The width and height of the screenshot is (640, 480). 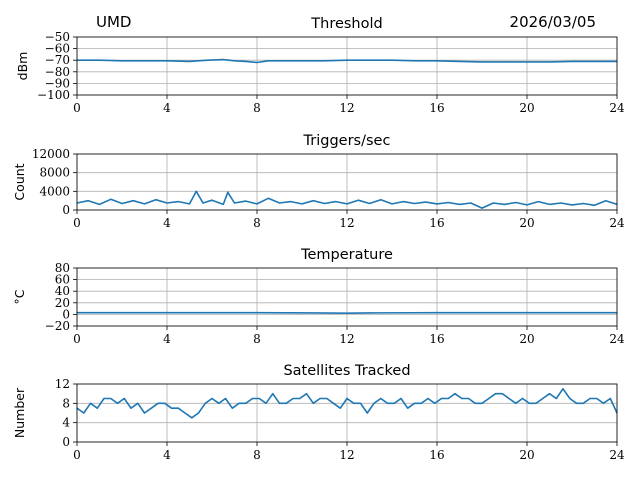 I want to click on temperature-xtick-label-0: 0, so click(x=77, y=339).